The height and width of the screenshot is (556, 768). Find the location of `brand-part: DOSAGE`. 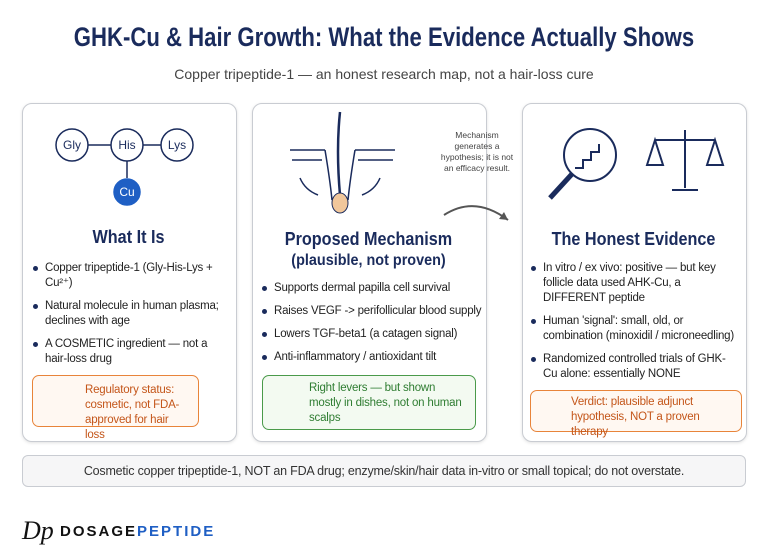

brand-part: DOSAGE is located at coordinates (99, 531).